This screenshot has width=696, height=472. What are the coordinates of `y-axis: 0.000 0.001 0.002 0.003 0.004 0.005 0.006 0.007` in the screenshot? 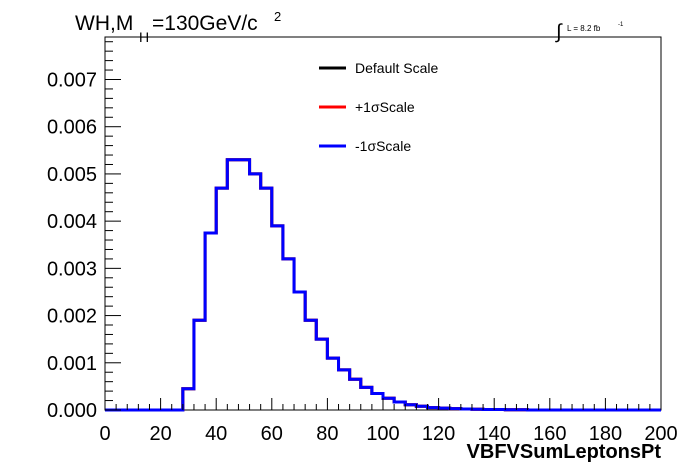 It's located at (84, 231).